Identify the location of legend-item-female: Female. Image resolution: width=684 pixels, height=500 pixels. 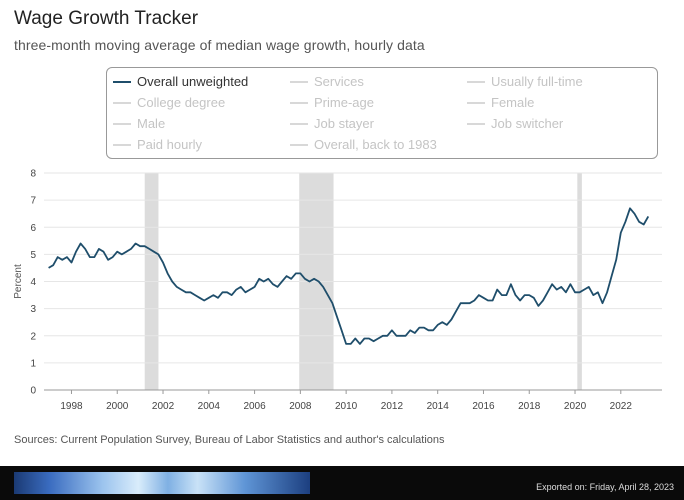
(500, 102).